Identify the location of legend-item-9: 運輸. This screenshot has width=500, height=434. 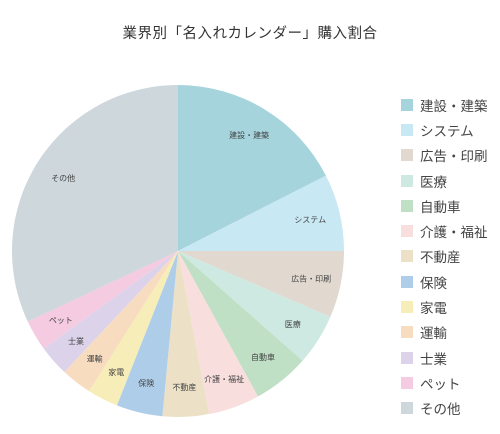
(444, 332).